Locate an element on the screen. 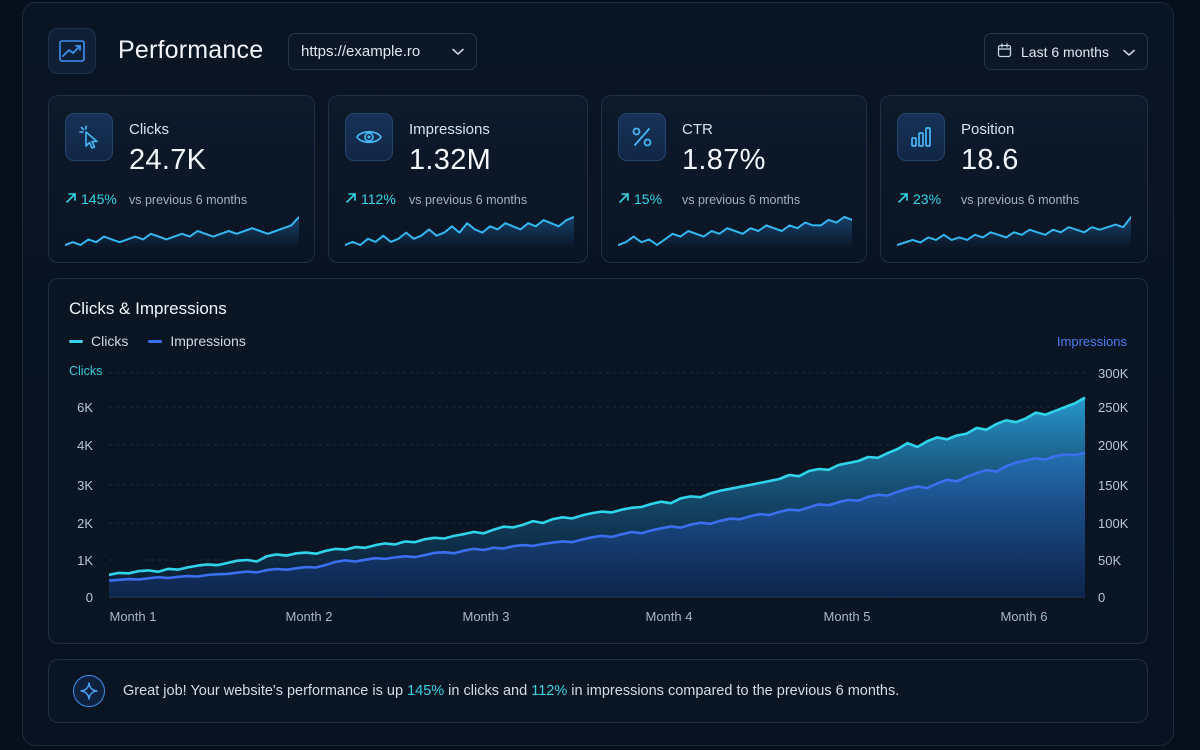  kpi-value: 1.87% is located at coordinates (724, 160).